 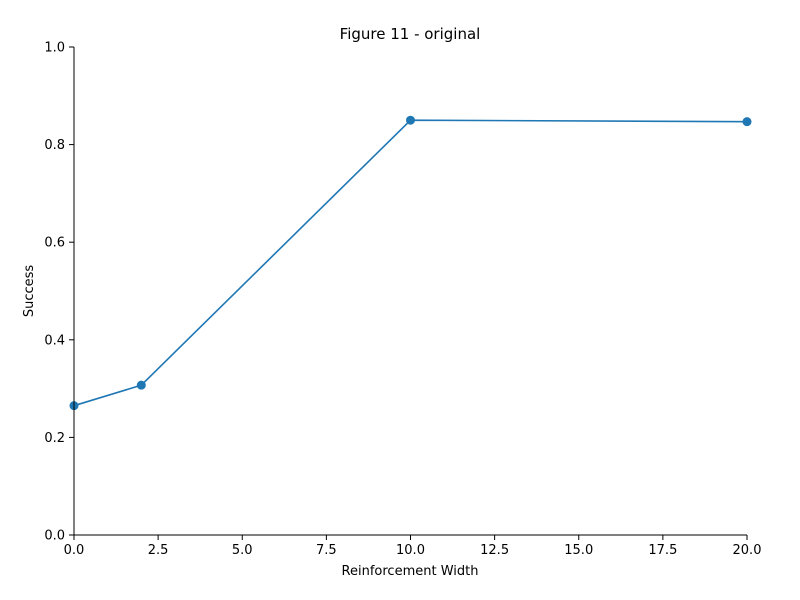 I want to click on y-tick-label: 1.0, so click(x=54, y=48).